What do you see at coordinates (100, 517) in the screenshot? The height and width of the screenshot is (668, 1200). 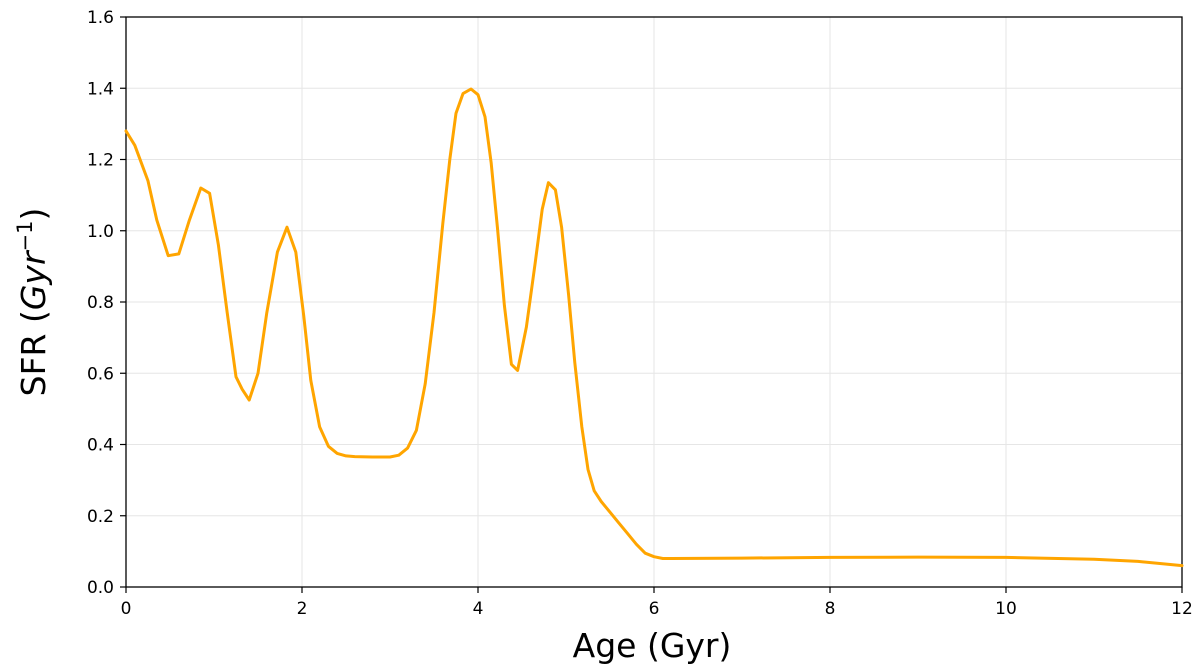 I see `y-tick-label: 0.2` at bounding box center [100, 517].